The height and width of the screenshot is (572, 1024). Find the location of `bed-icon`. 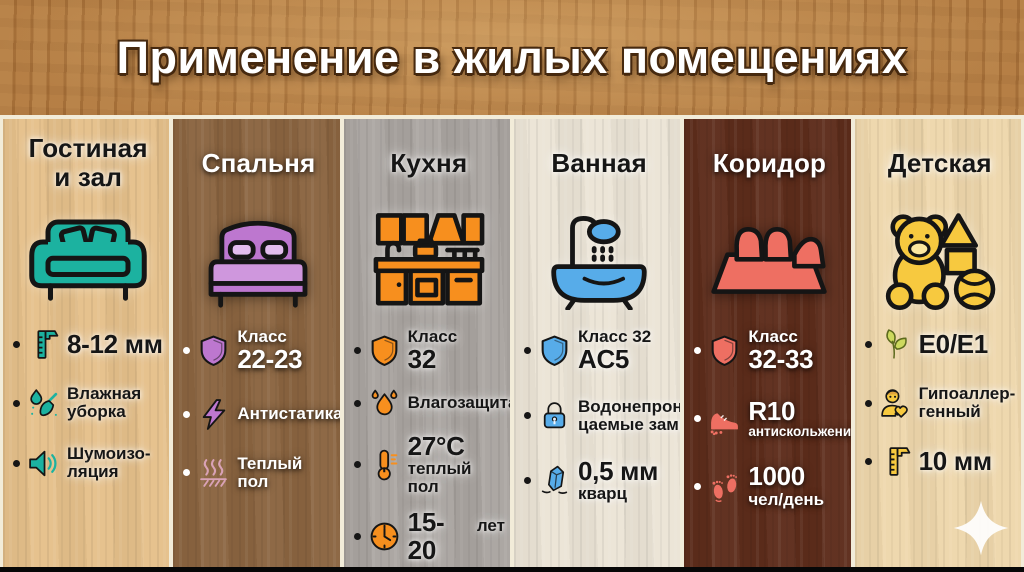

bed-icon is located at coordinates (258, 257).